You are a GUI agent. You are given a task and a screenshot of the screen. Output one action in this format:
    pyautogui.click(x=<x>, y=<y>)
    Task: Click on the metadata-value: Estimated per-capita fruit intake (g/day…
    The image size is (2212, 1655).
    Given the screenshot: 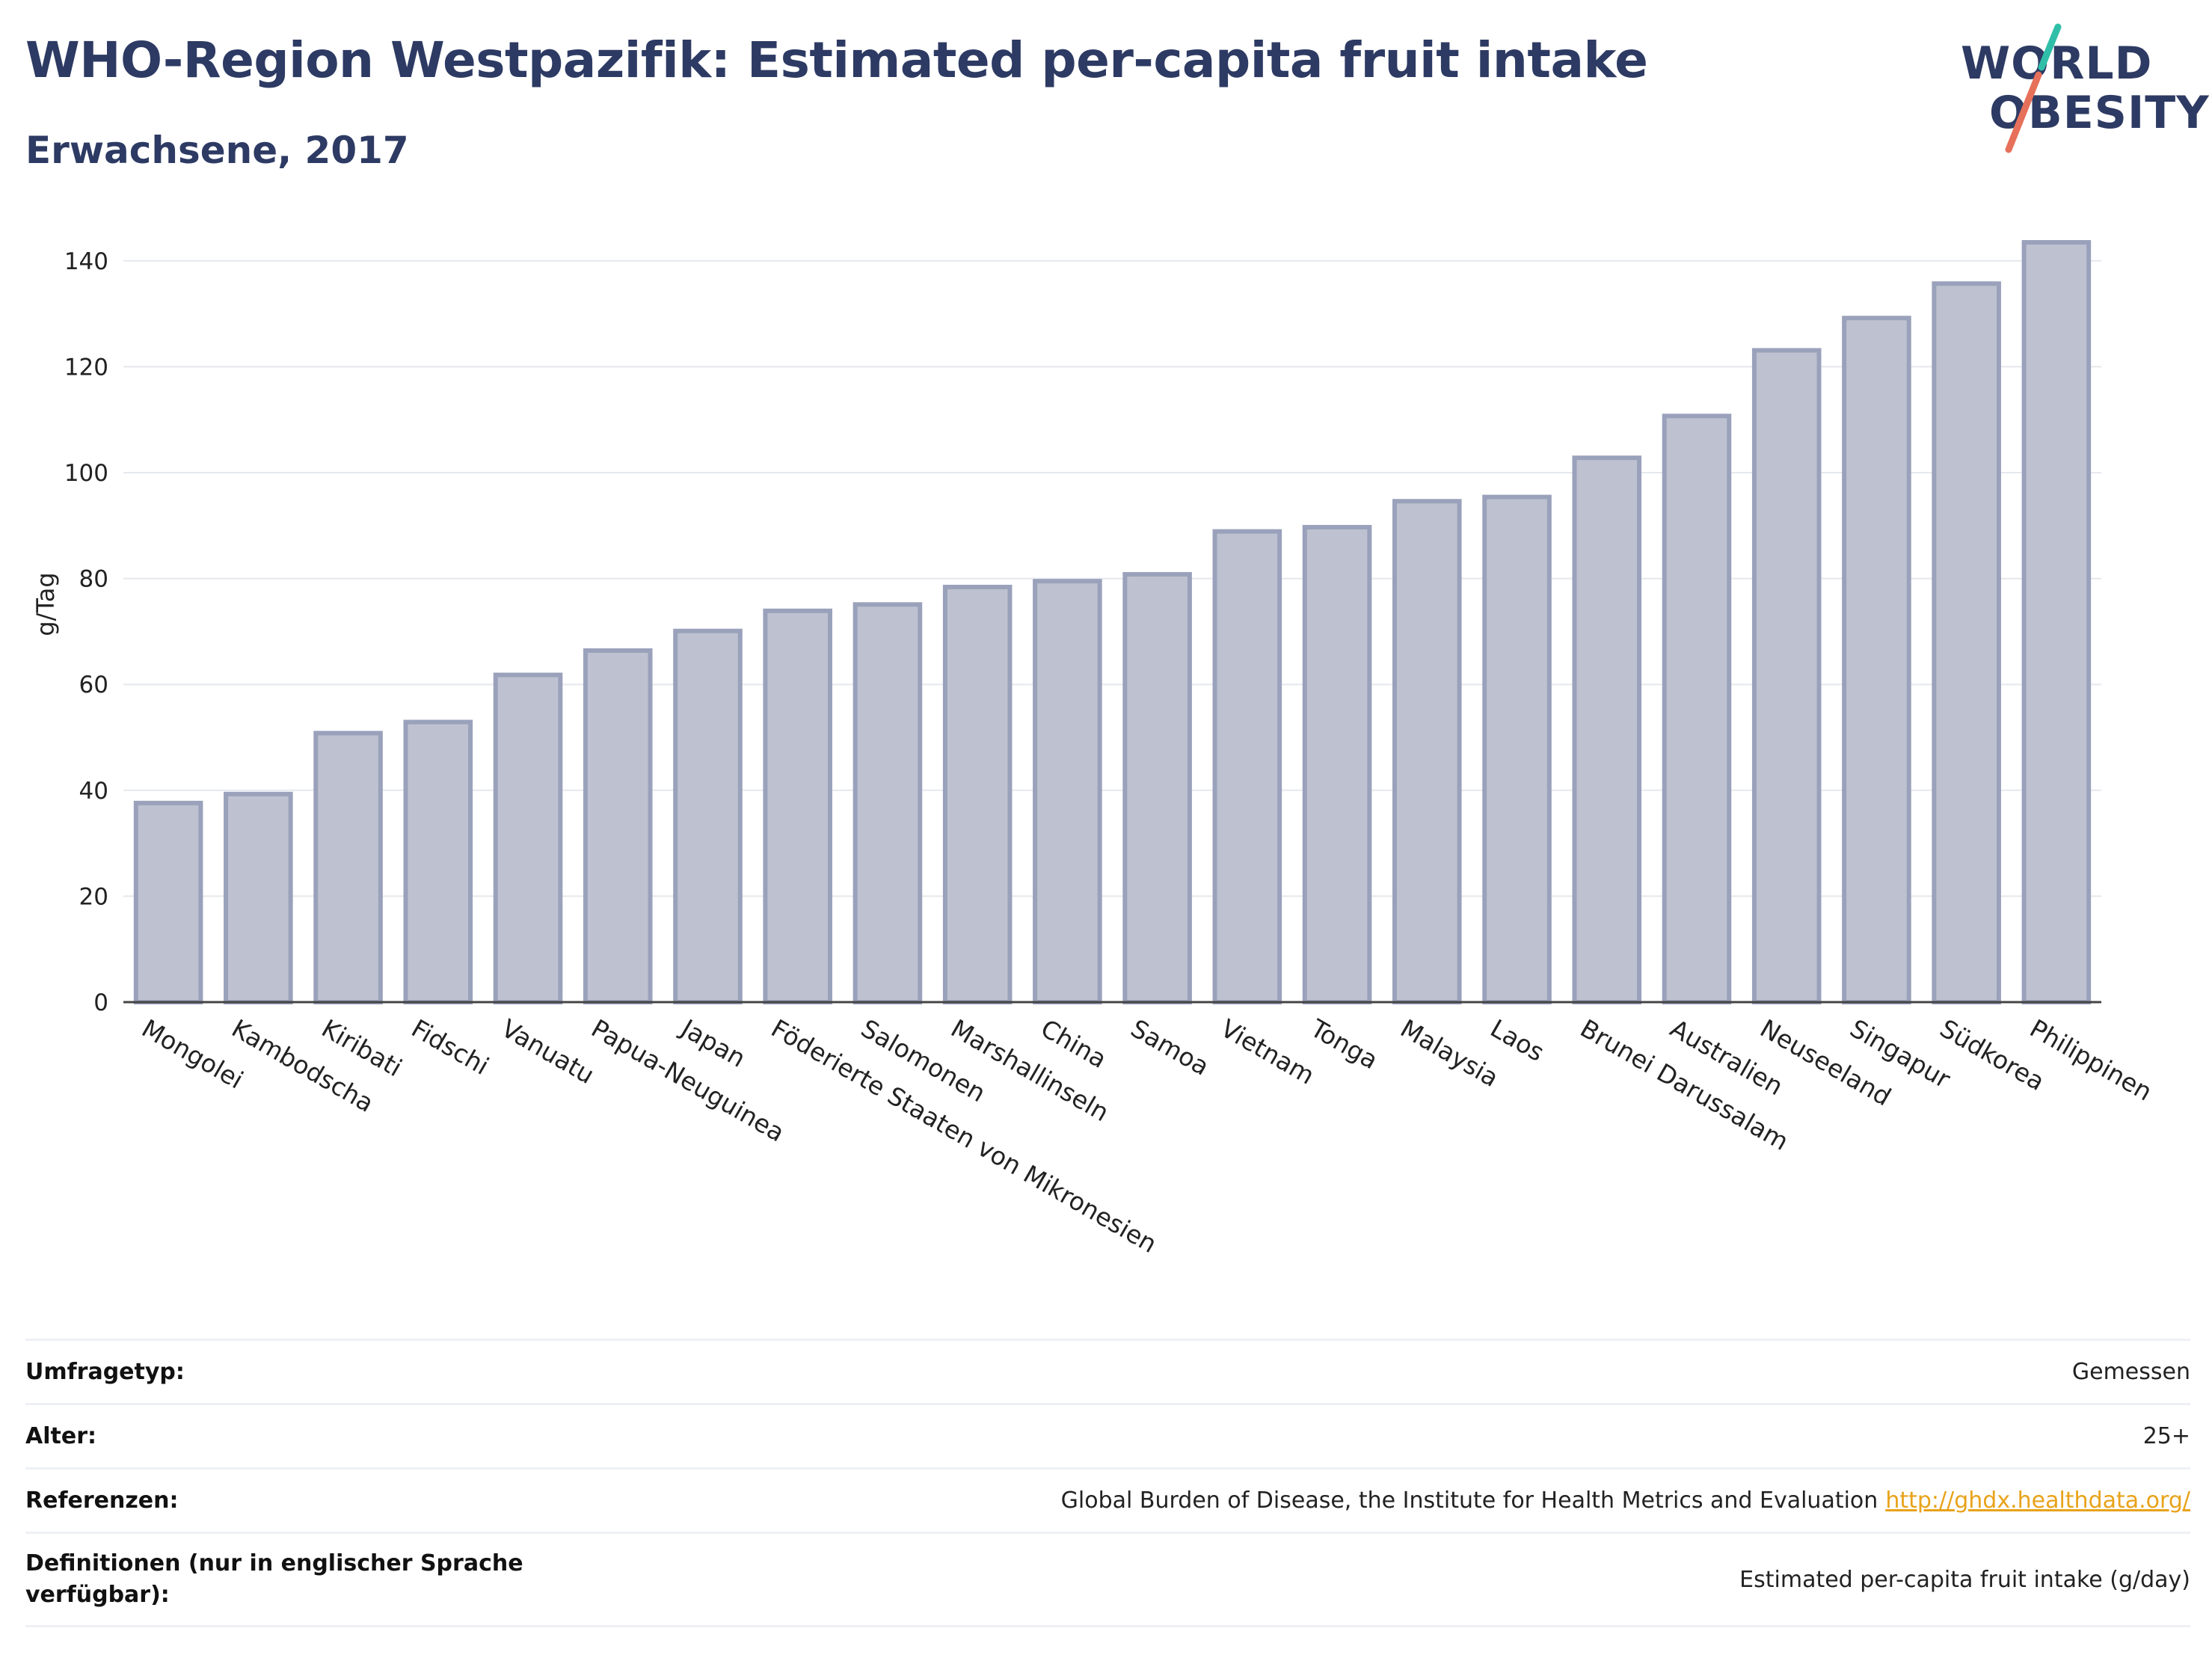 What is the action you would take?
    pyautogui.click(x=1964, y=1579)
    